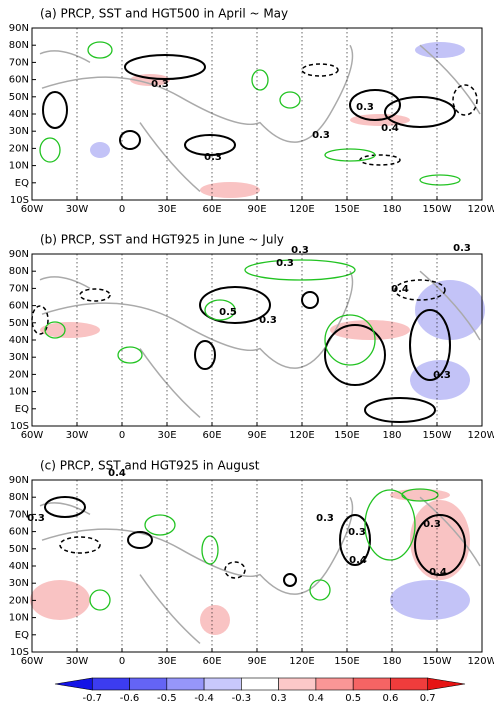 The width and height of the screenshot is (494, 707). What do you see at coordinates (301, 435) in the screenshot?
I see `lon-label: 120E` at bounding box center [301, 435].